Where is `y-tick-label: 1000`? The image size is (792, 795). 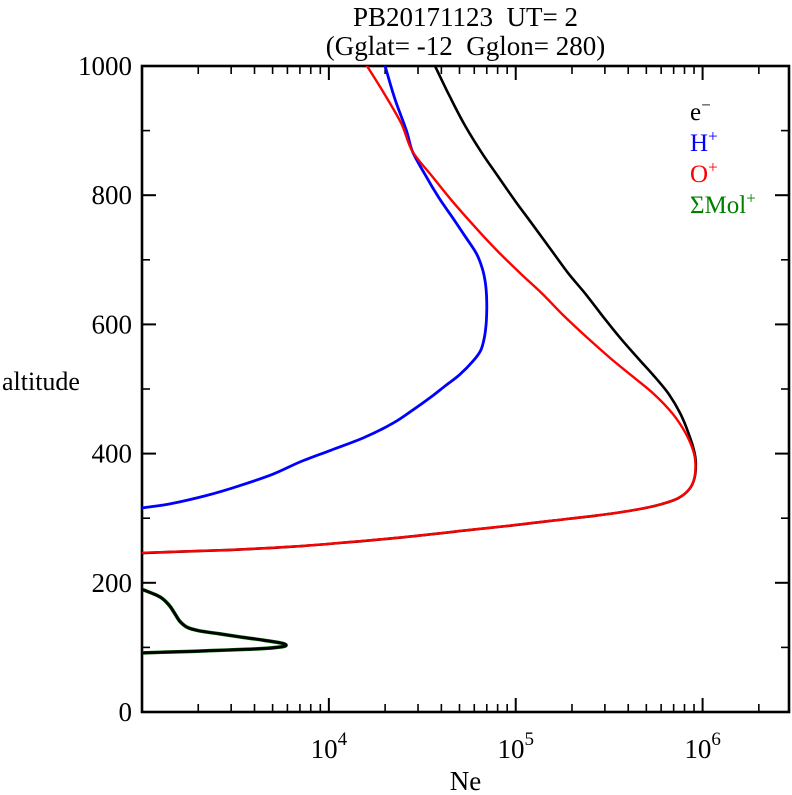
y-tick-label: 1000 is located at coordinates (105, 66).